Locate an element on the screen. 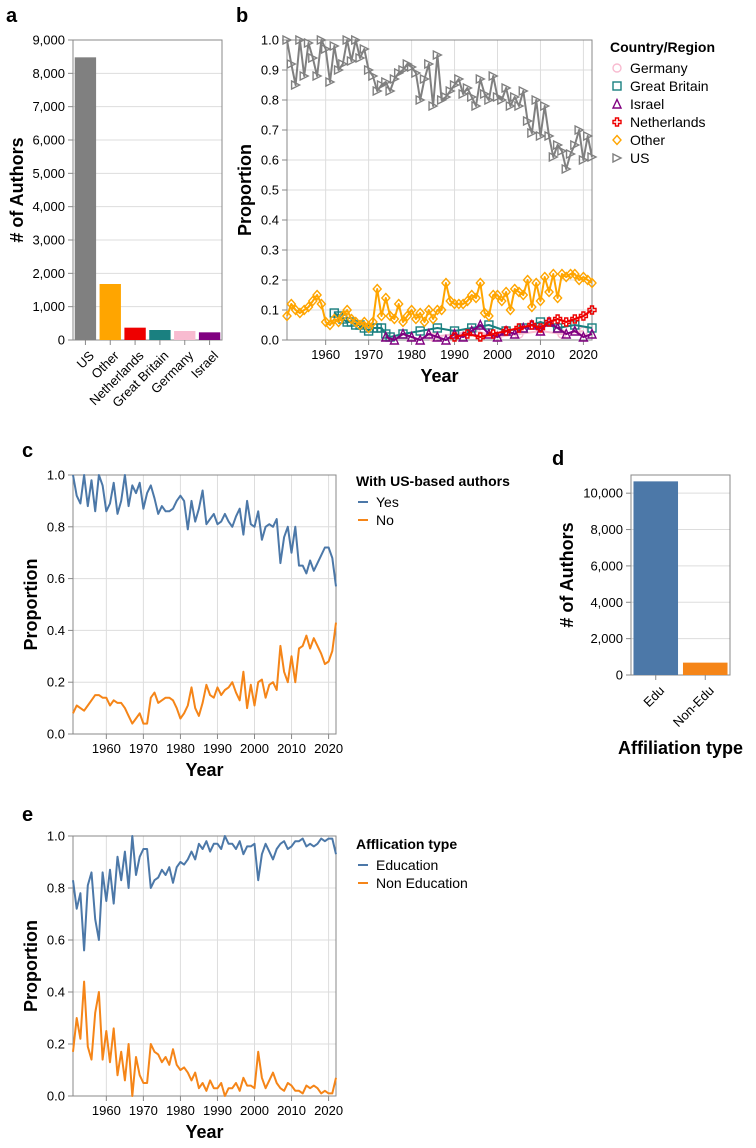  x-tick-label: 1990 is located at coordinates (454, 354).